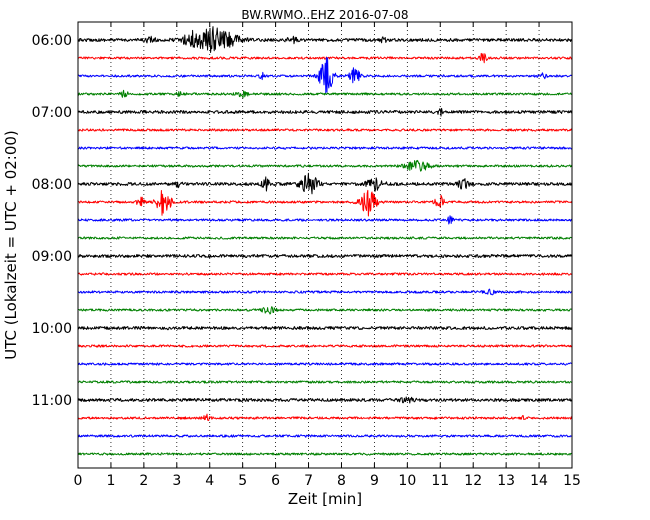 The height and width of the screenshot is (520, 650). I want to click on chart-title: BW.RWMO..EHZ 2016-07-08, so click(324, 15).